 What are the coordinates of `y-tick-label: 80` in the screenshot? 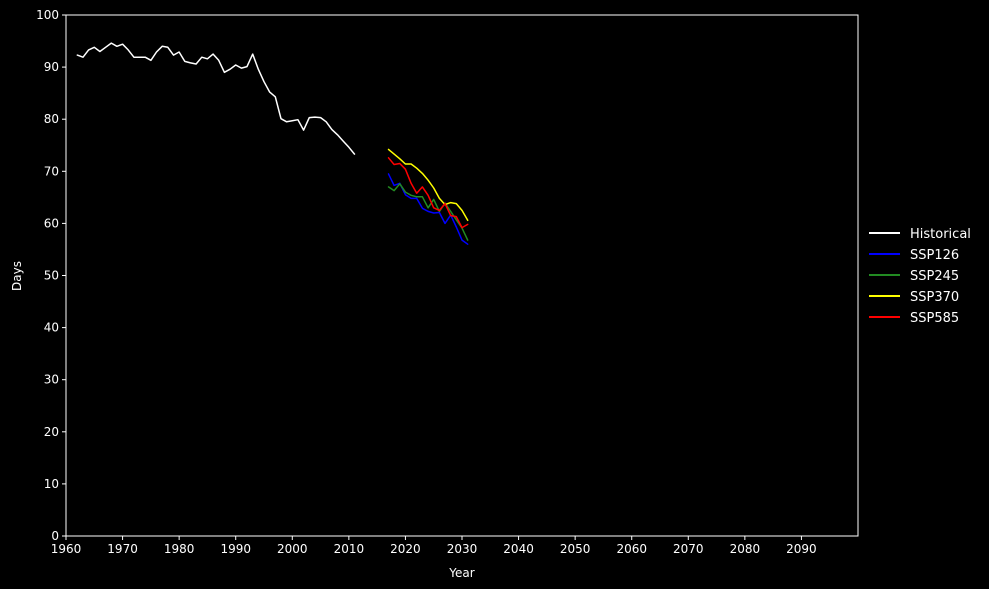 It's located at (51, 119).